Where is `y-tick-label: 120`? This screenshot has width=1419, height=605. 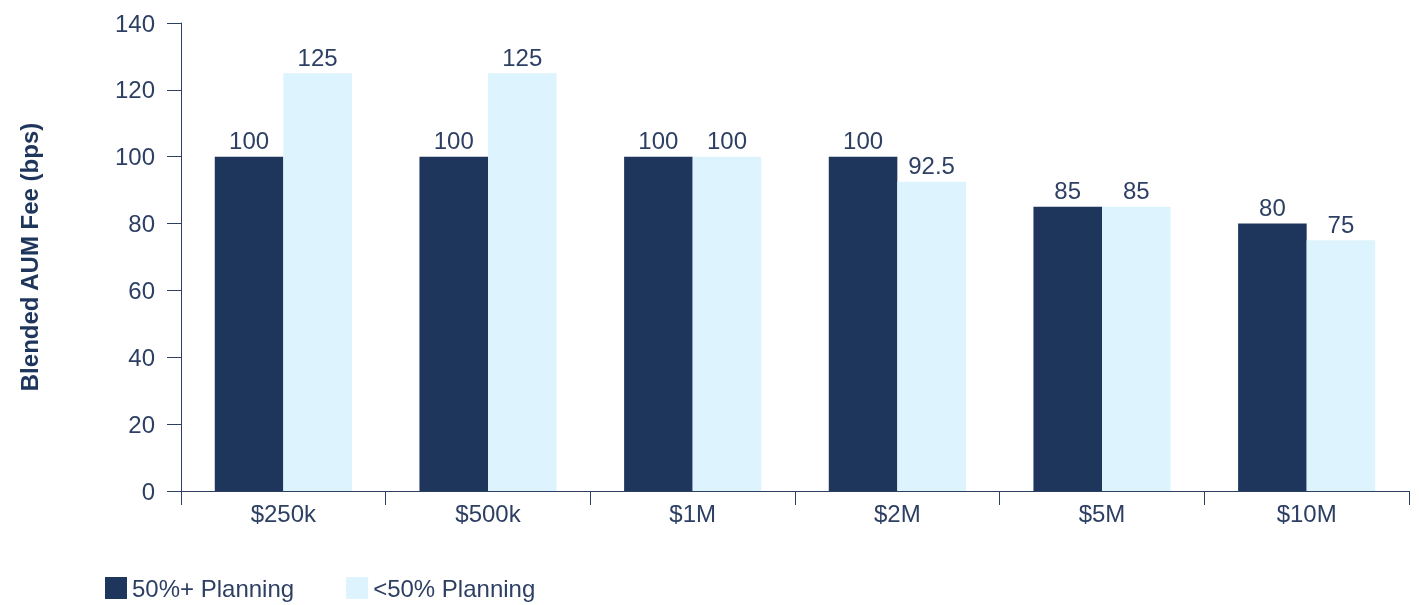
y-tick-label: 120 is located at coordinates (134, 90).